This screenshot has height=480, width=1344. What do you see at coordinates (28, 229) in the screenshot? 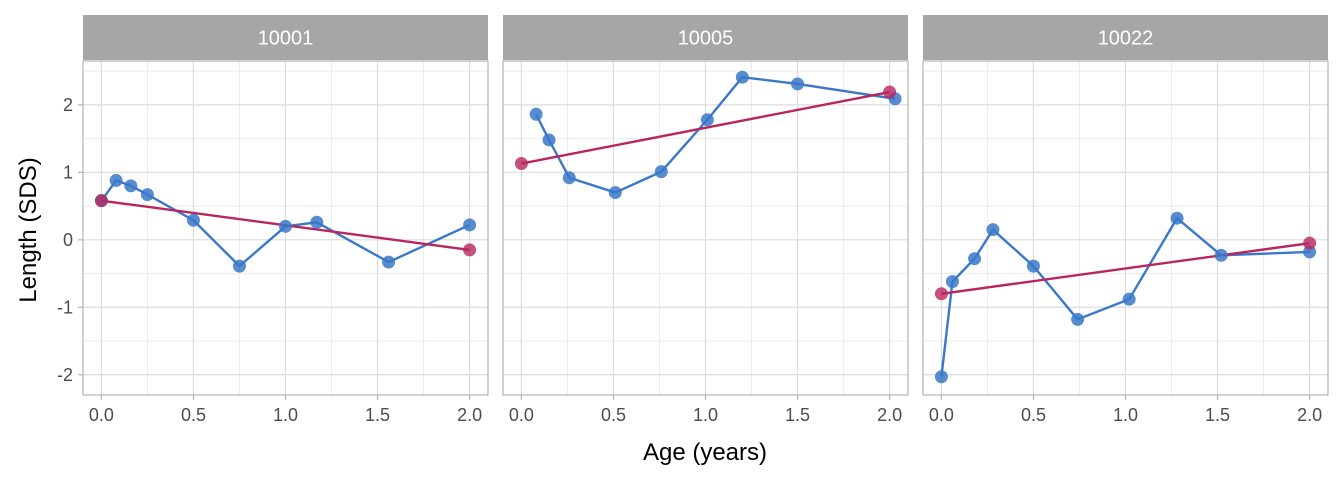
I see `y-axis-title: Length (SDS)` at bounding box center [28, 229].